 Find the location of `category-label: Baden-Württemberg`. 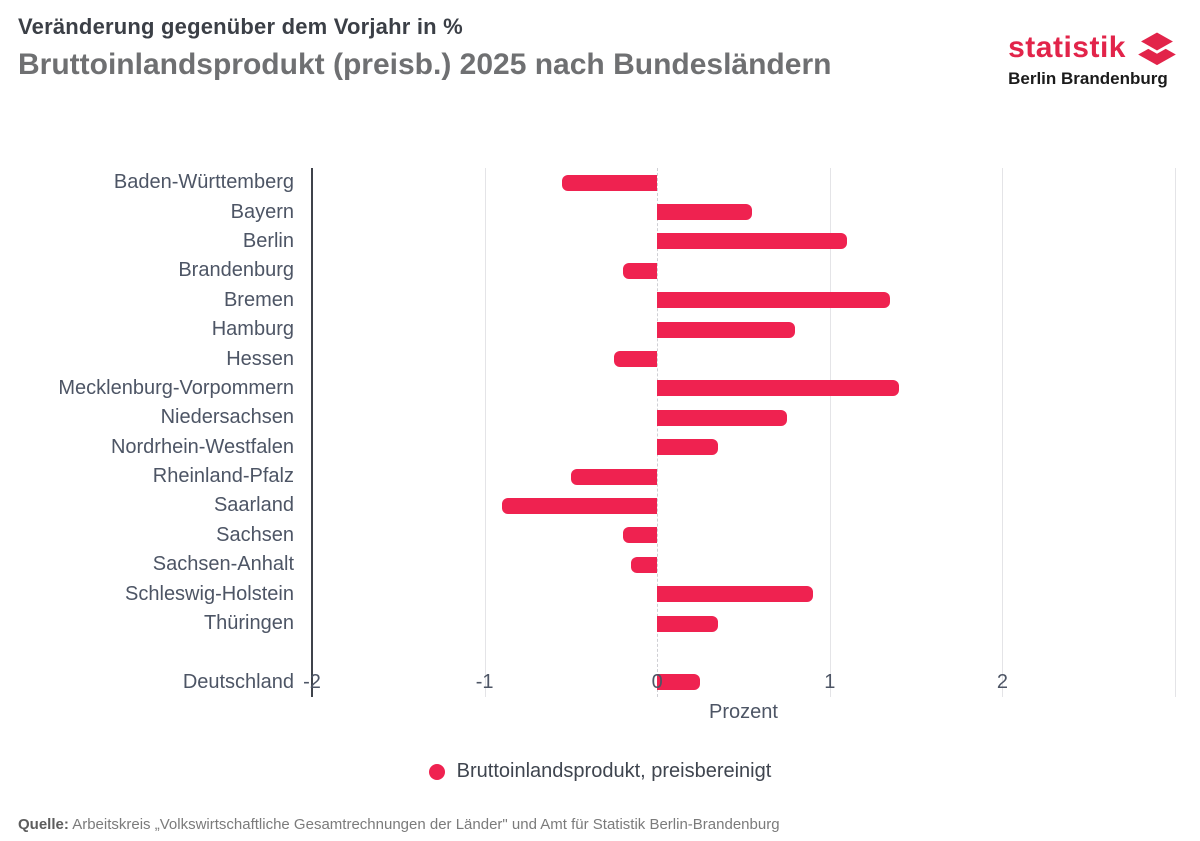

category-label: Baden-Württemberg is located at coordinates (203, 182).